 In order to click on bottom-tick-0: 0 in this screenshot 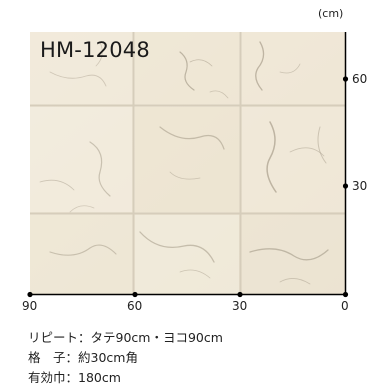, I will do `click(345, 306)`.